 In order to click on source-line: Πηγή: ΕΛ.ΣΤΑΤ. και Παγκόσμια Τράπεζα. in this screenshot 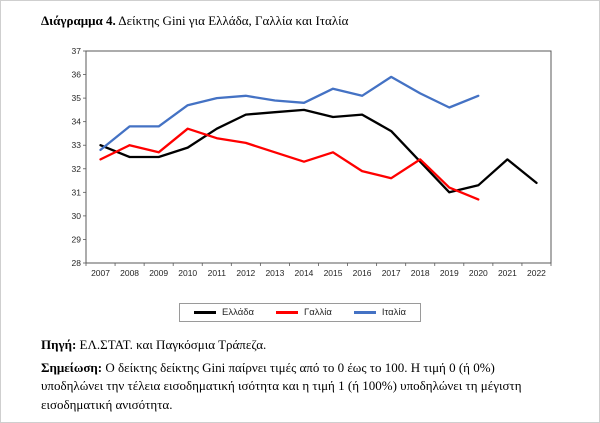, I will do `click(153, 345)`.